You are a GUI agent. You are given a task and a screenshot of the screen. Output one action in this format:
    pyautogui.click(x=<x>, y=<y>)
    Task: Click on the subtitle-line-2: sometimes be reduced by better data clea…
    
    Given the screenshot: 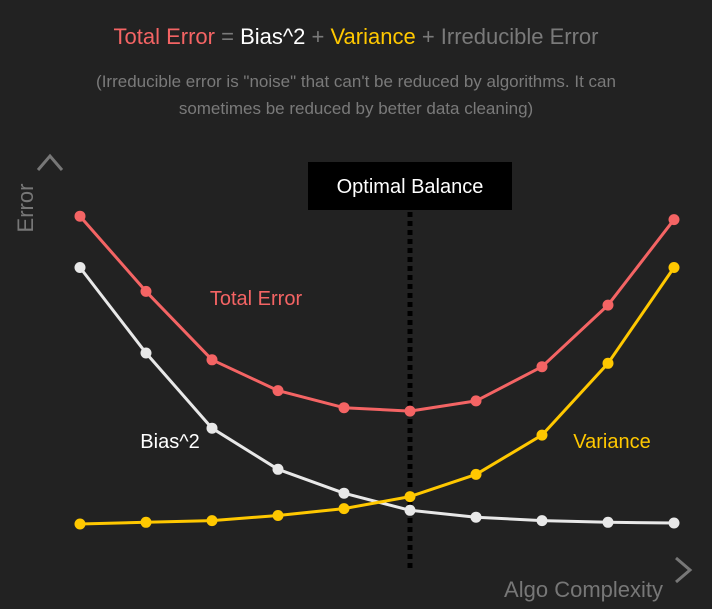 What is the action you would take?
    pyautogui.click(x=356, y=108)
    